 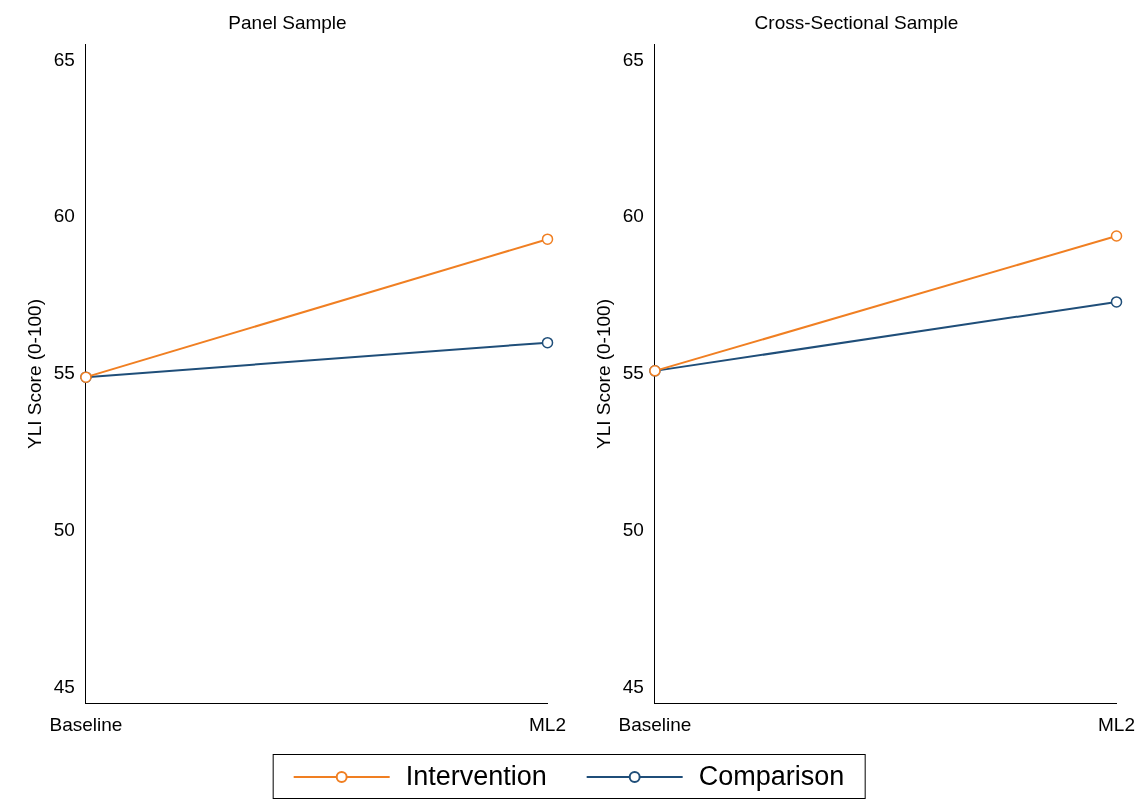 I want to click on chart-title: Panel Sample, so click(x=287, y=22).